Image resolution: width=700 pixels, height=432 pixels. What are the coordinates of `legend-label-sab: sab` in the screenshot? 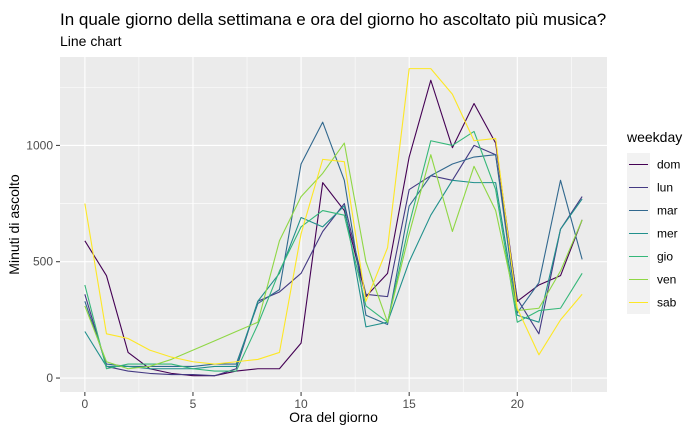 It's located at (667, 303).